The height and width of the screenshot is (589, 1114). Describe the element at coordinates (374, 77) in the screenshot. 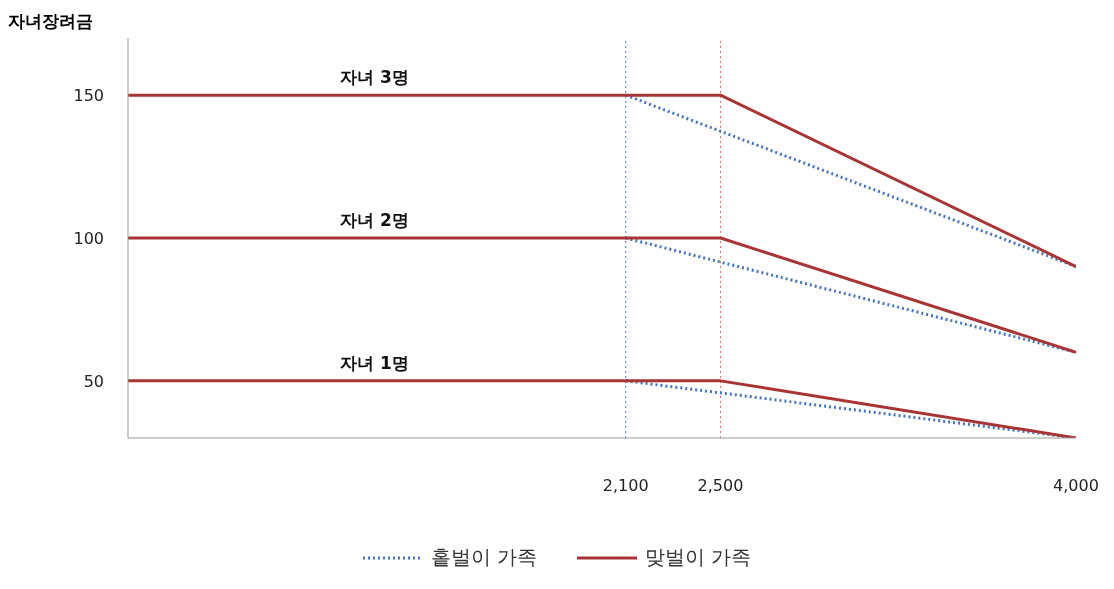

I see `annotation: 자녀 3명` at that location.